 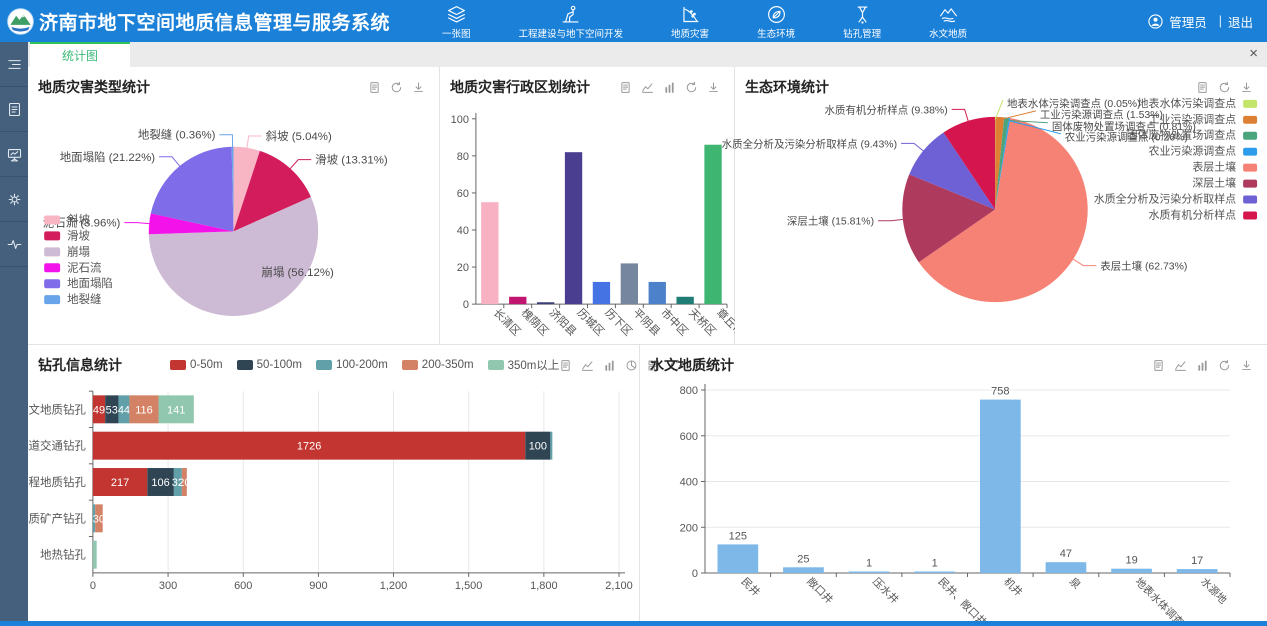 What do you see at coordinates (571, 21) in the screenshot?
I see `nav-item-2: 工程建设与地下空间开发` at bounding box center [571, 21].